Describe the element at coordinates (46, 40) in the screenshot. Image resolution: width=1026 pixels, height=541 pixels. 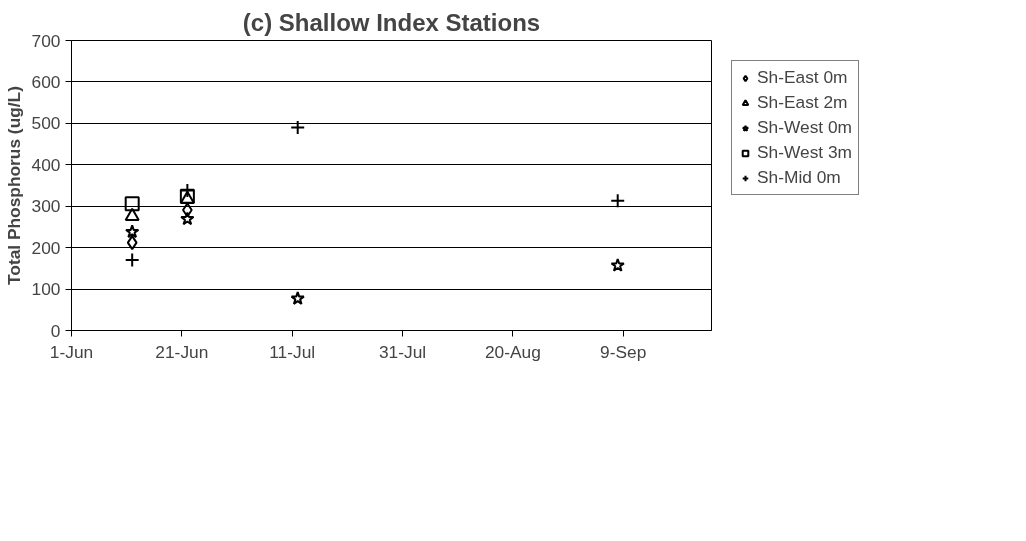
I see `y-tick-label: 700` at that location.